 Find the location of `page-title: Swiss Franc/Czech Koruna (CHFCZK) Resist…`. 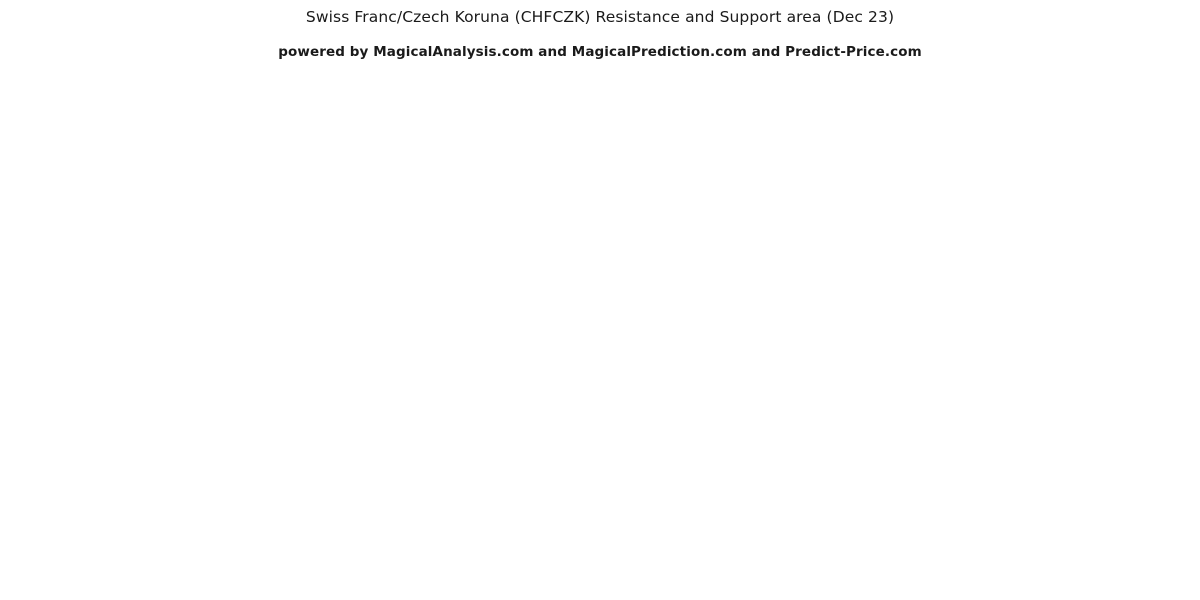

page-title: Swiss Franc/Czech Koruna (CHFCZK) Resist… is located at coordinates (600, 17).